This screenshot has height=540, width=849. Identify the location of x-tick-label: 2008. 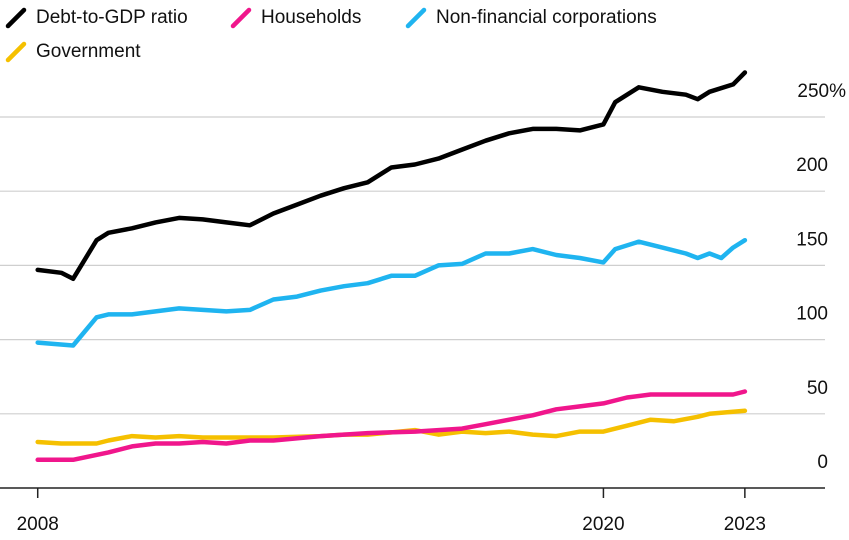
(38, 524).